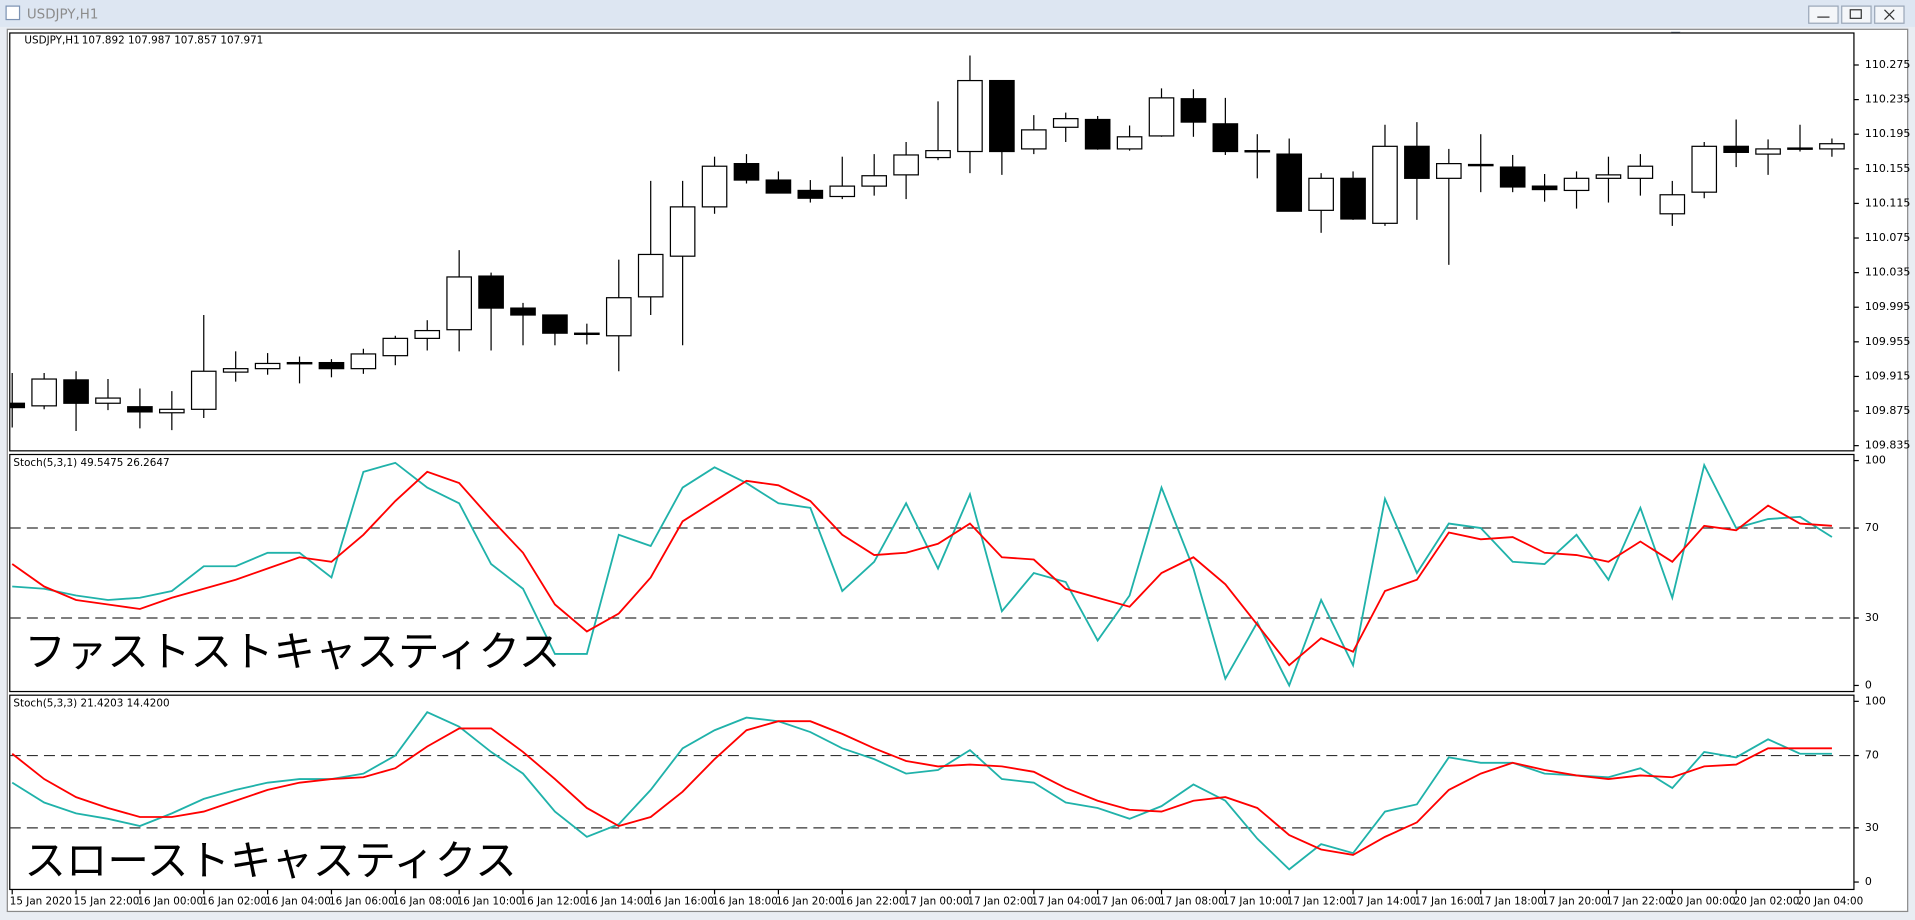  What do you see at coordinates (1887, 202) in the screenshot?
I see `y-tick-label: 110.115` at bounding box center [1887, 202].